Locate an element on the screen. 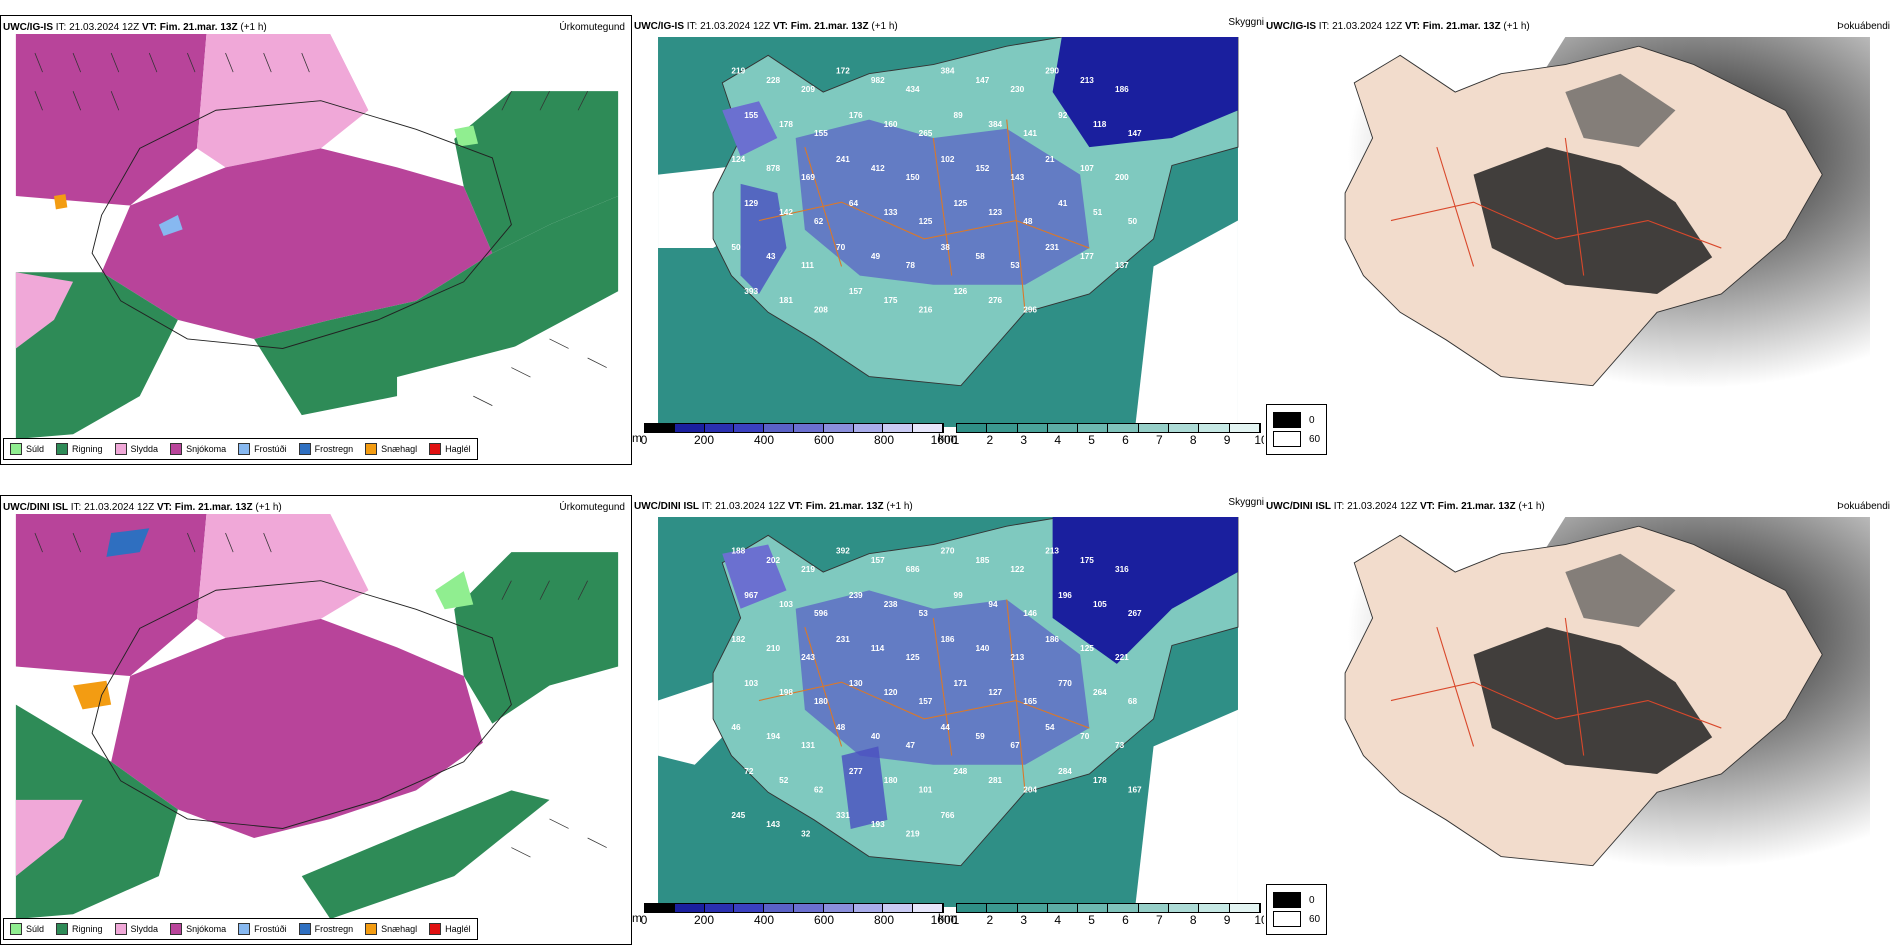 The width and height of the screenshot is (1900, 950). cloud-base-value: 94 is located at coordinates (993, 604).